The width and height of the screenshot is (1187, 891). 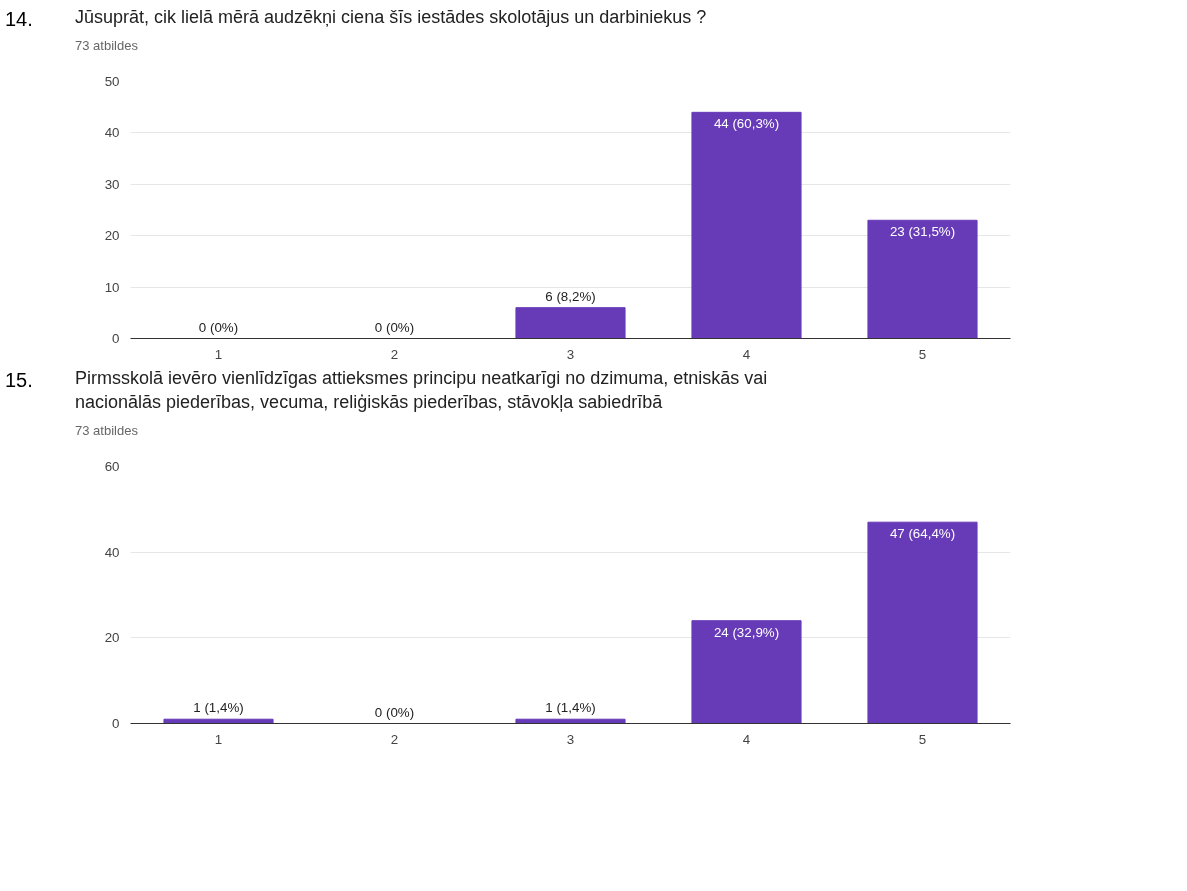 I want to click on data-label: 23 (31,5%), so click(x=922, y=232).